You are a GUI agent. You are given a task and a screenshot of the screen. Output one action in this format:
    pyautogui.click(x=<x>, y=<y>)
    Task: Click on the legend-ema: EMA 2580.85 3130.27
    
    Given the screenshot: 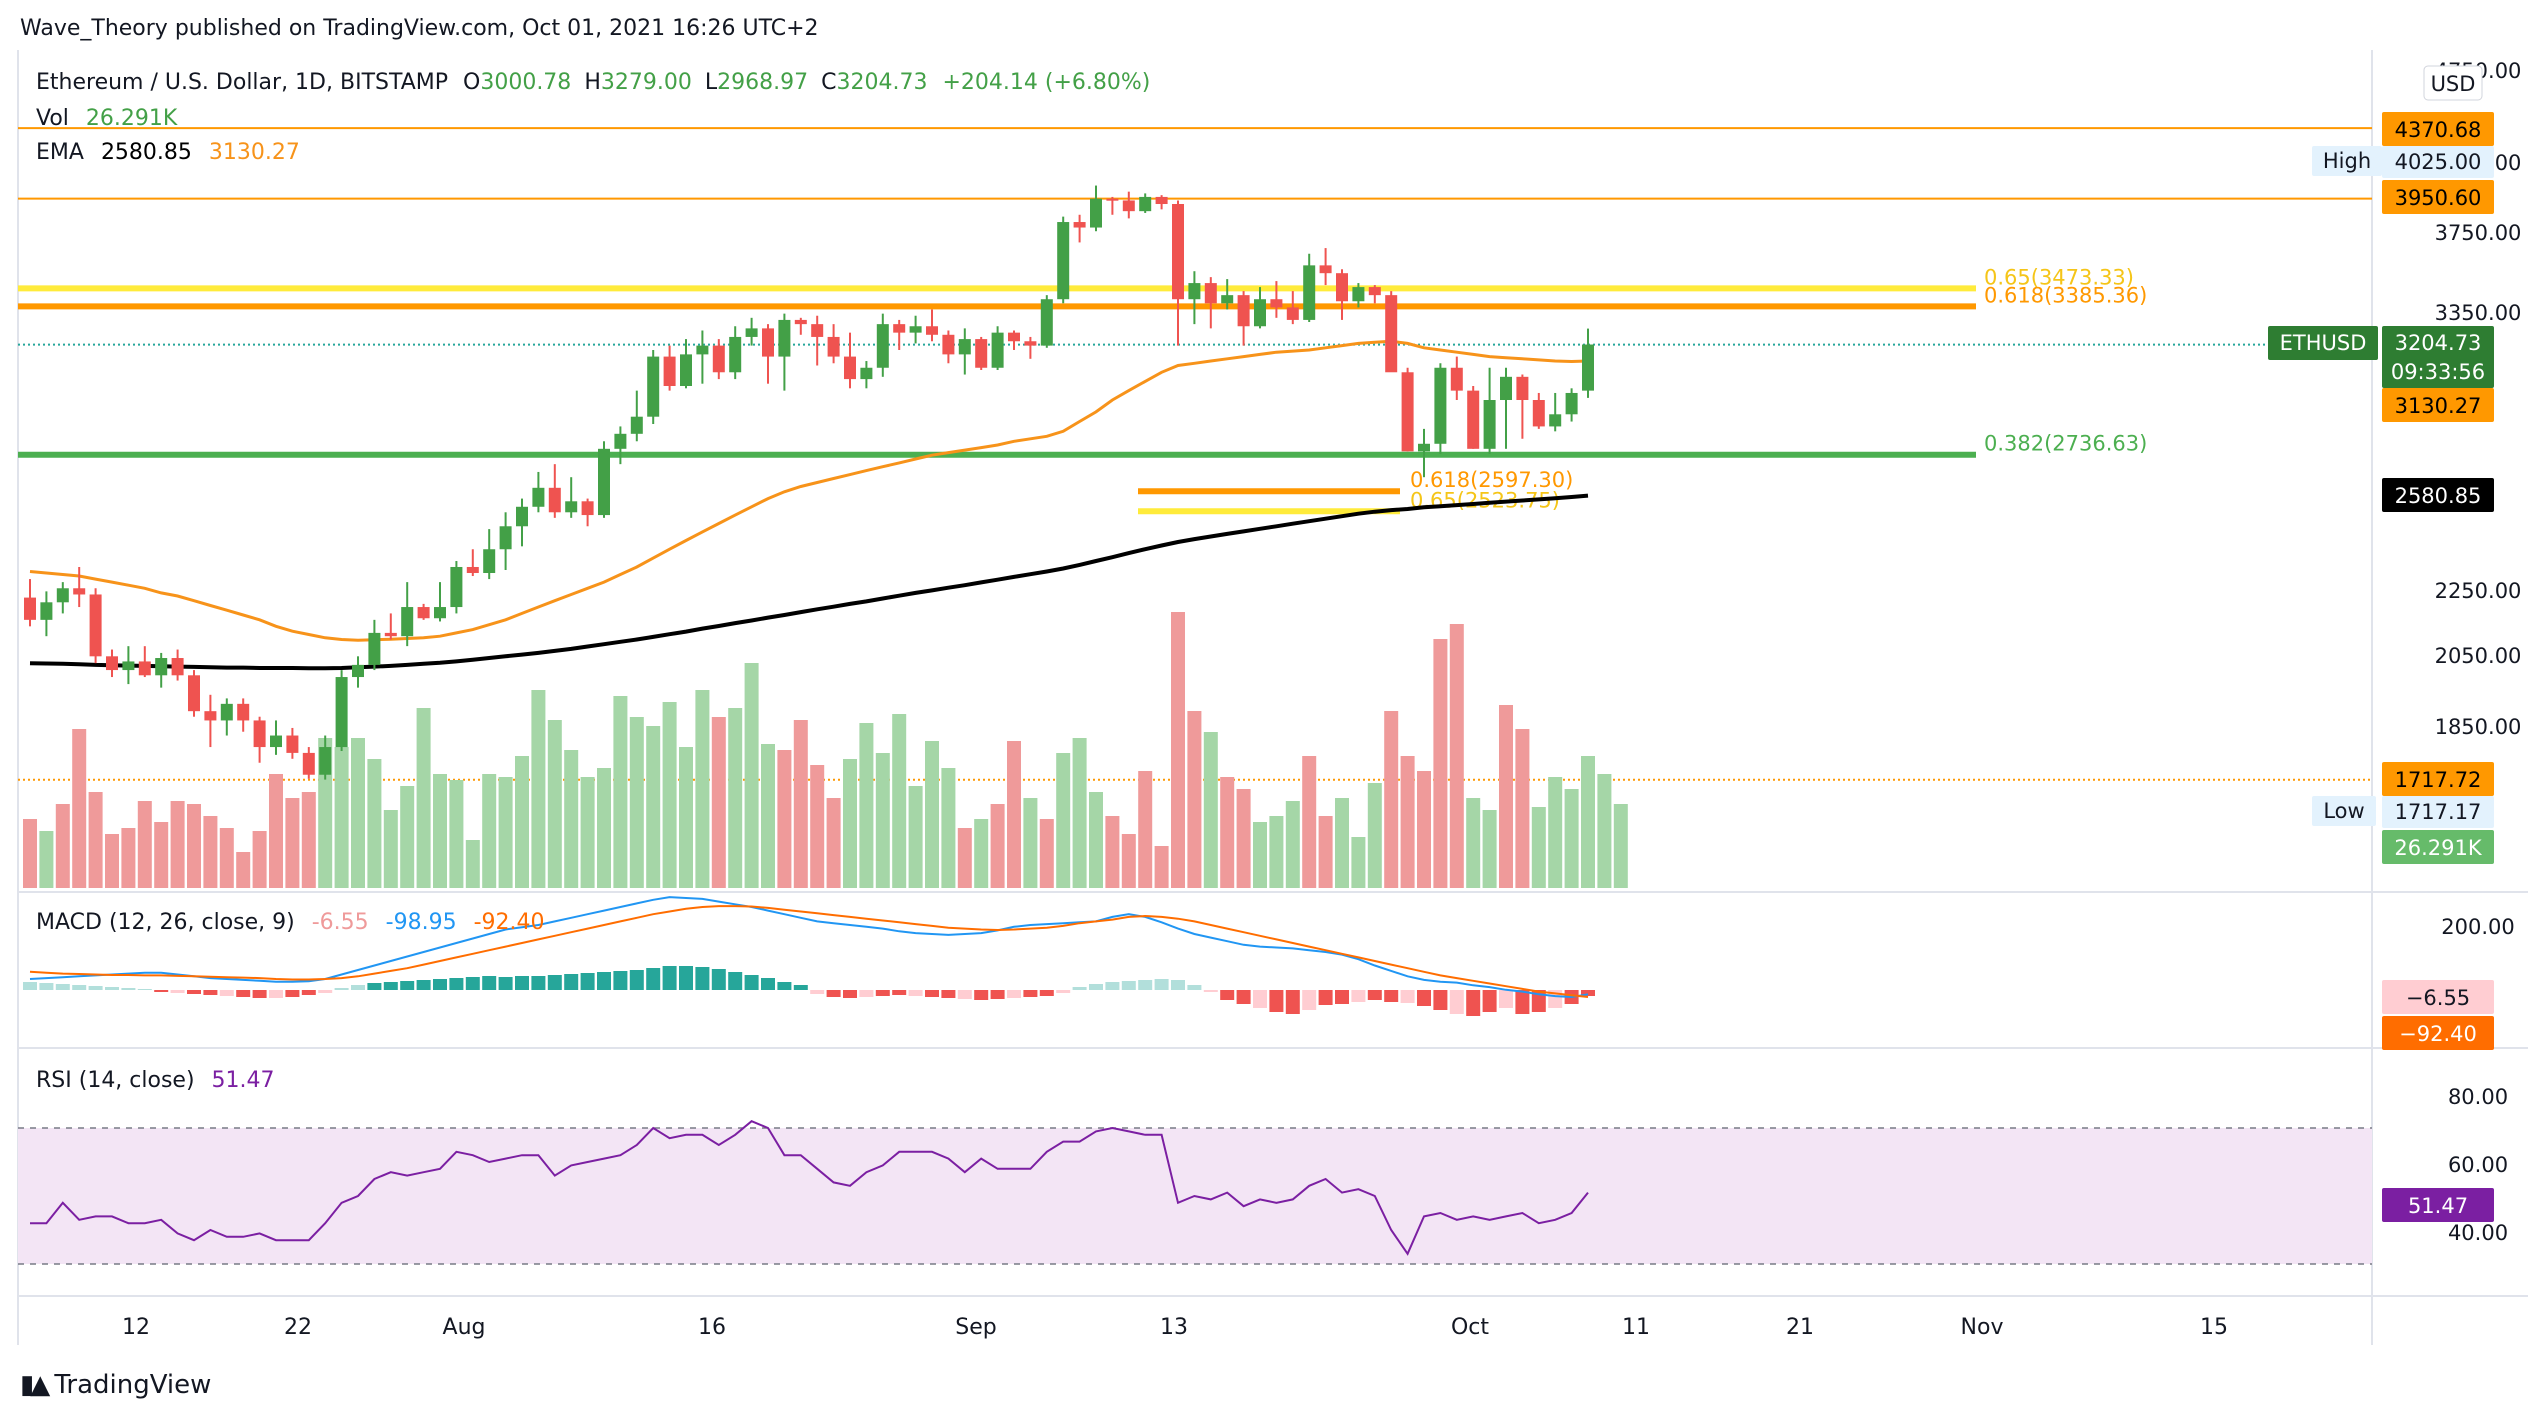 What is the action you would take?
    pyautogui.click(x=168, y=152)
    